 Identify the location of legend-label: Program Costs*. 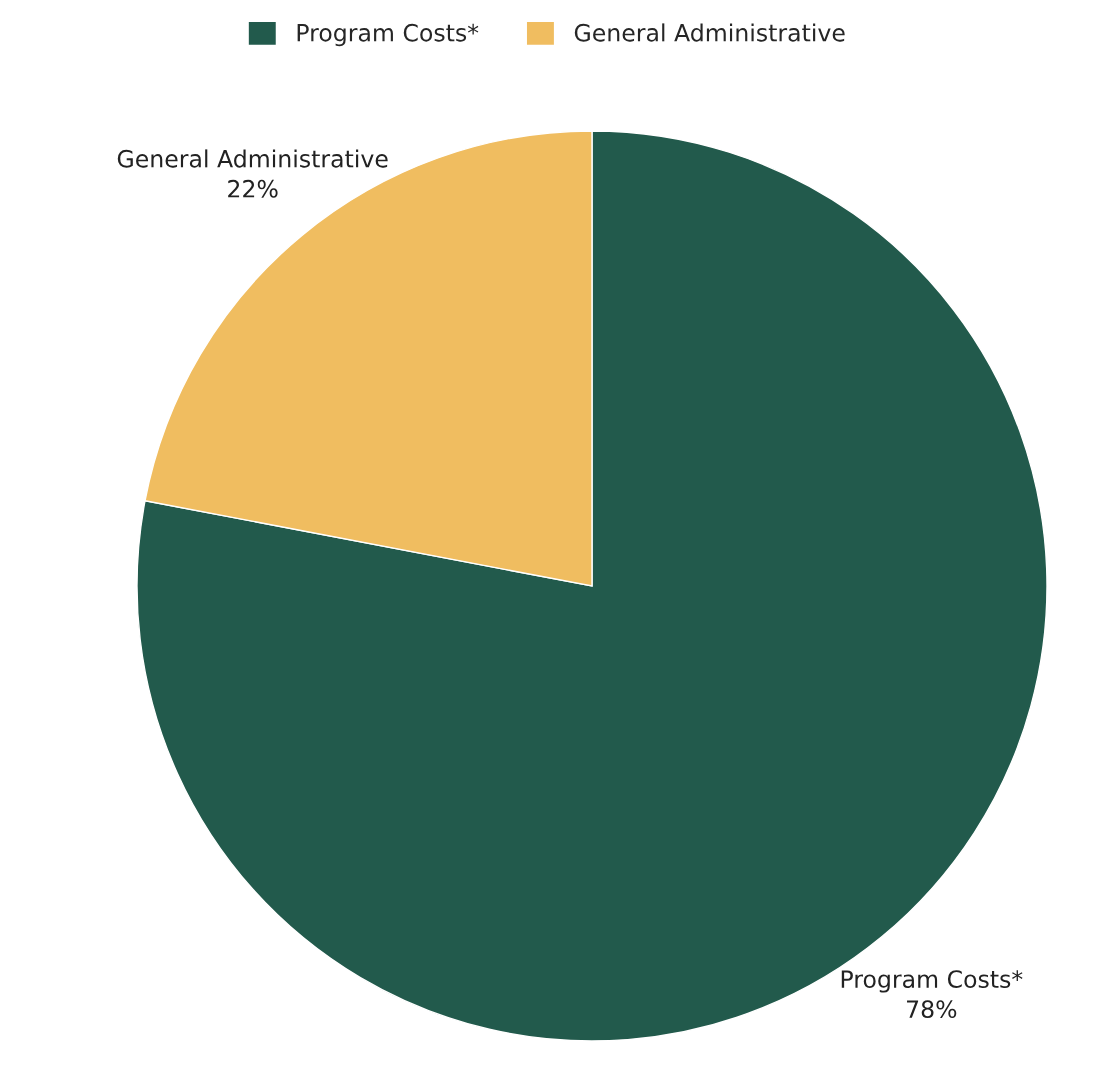
(388, 35).